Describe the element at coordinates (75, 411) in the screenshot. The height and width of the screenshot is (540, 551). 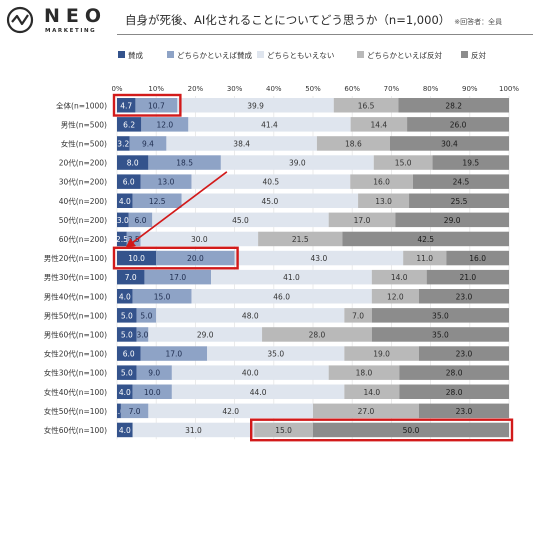
I see `category-label: 女性50代(n=100)` at that location.